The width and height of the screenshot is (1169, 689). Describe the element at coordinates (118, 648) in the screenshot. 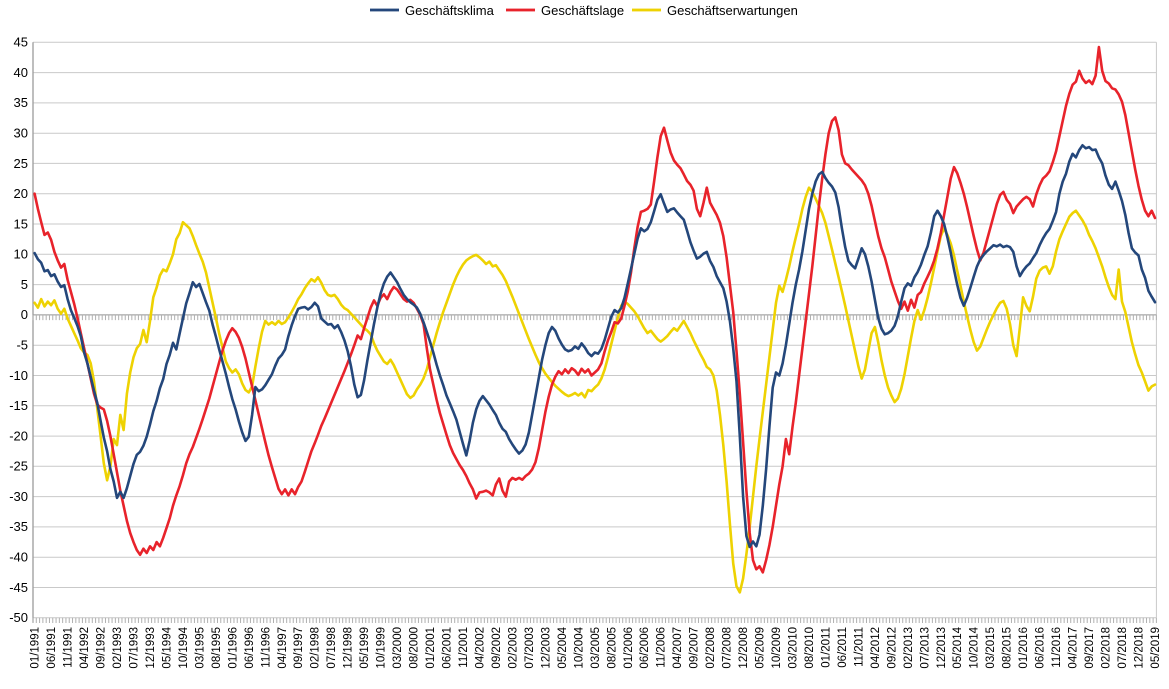

I see `svg-text: 02/1993` at that location.